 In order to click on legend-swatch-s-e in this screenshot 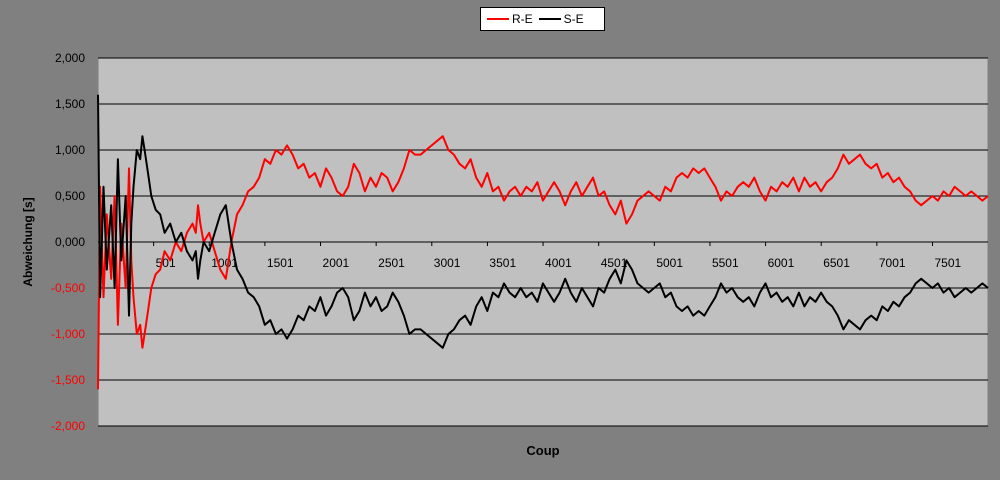, I will do `click(549, 19)`.